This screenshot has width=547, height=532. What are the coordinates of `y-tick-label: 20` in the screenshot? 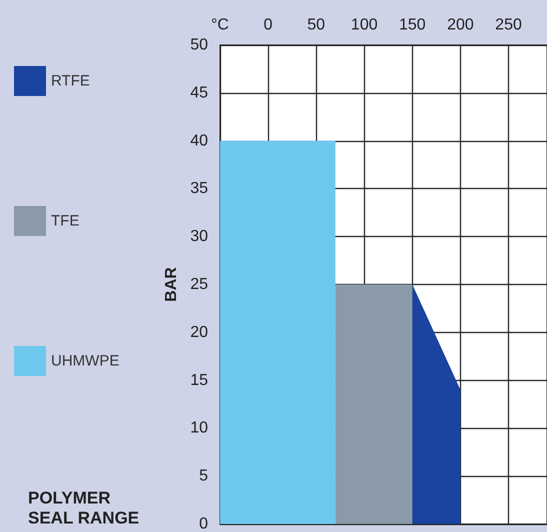 It's located at (199, 332).